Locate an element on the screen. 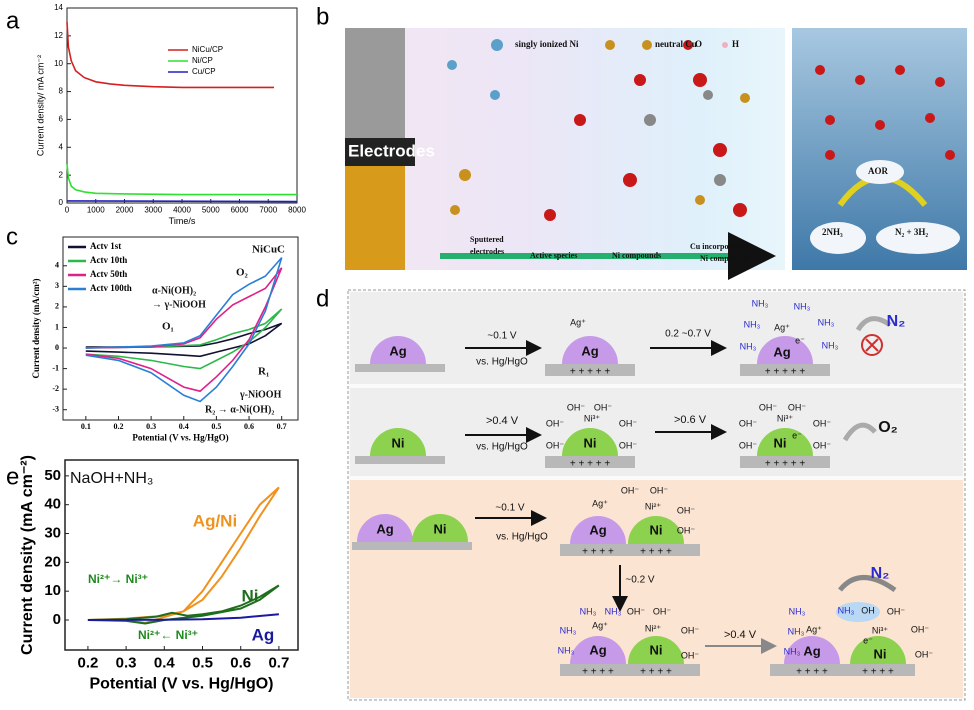 Image resolution: width=974 pixels, height=710 pixels. panel-label: c is located at coordinates (12, 236).